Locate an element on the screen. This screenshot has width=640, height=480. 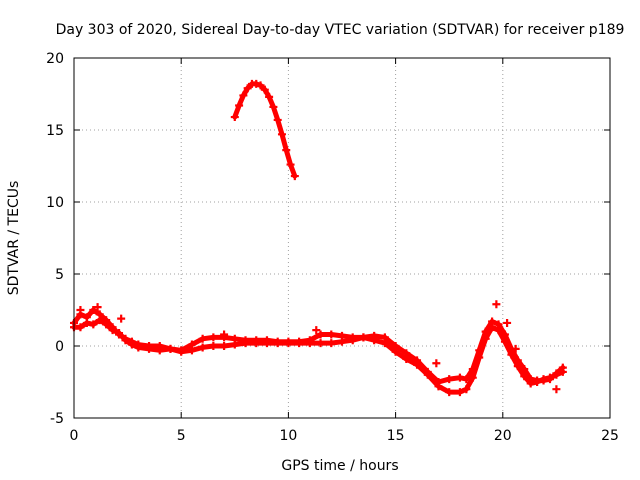
y-axis-label: SDTVAR / TECUs is located at coordinates (14, 238).